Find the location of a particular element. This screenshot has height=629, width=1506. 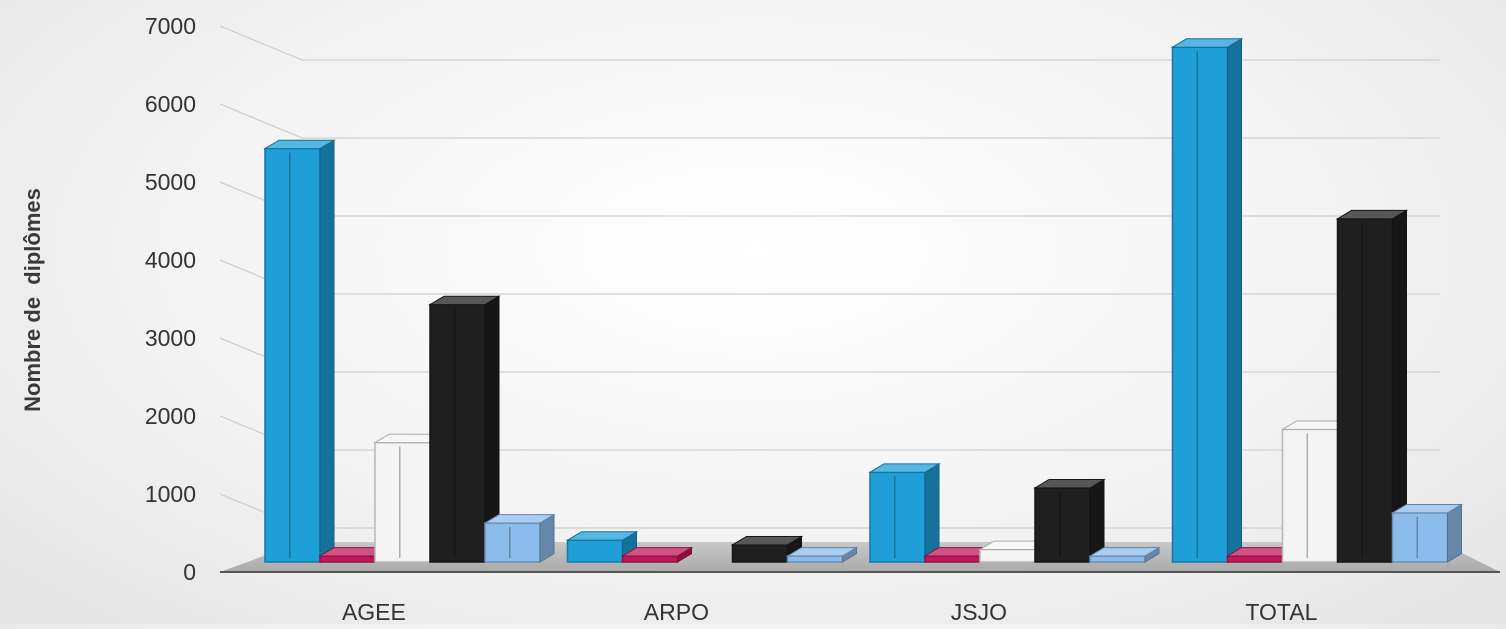

x-tick-label: JSJO is located at coordinates (979, 611).